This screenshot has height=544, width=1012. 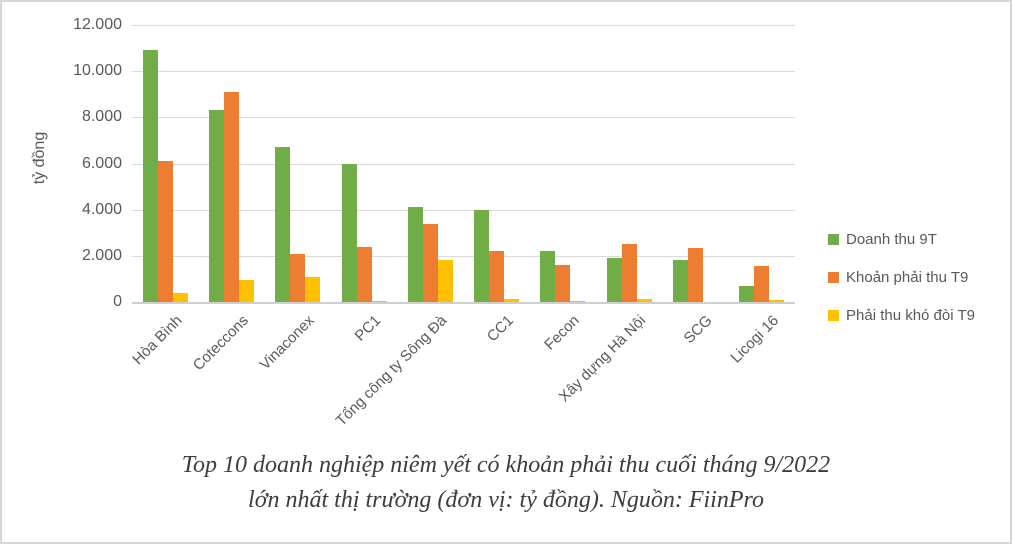 What do you see at coordinates (910, 315) in the screenshot?
I see `legend-label: Phải thu khó đòi T9` at bounding box center [910, 315].